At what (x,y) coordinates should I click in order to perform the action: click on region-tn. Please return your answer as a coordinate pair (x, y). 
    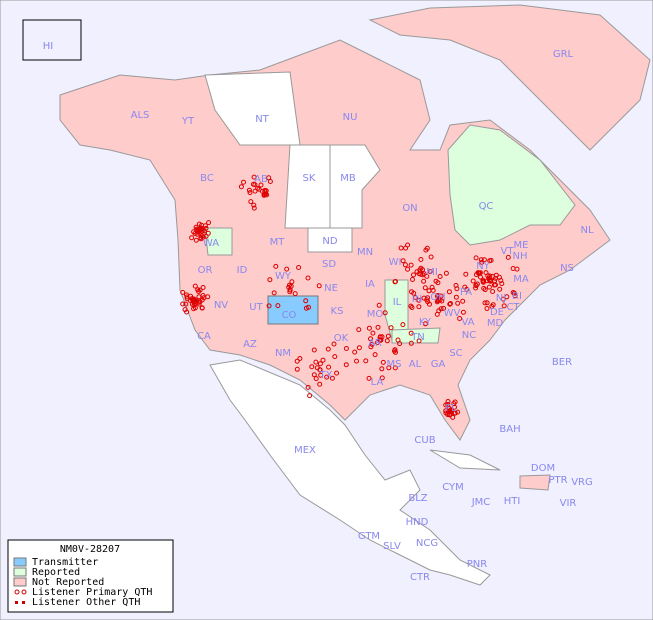
    Looking at the image, I should click on (416, 335).